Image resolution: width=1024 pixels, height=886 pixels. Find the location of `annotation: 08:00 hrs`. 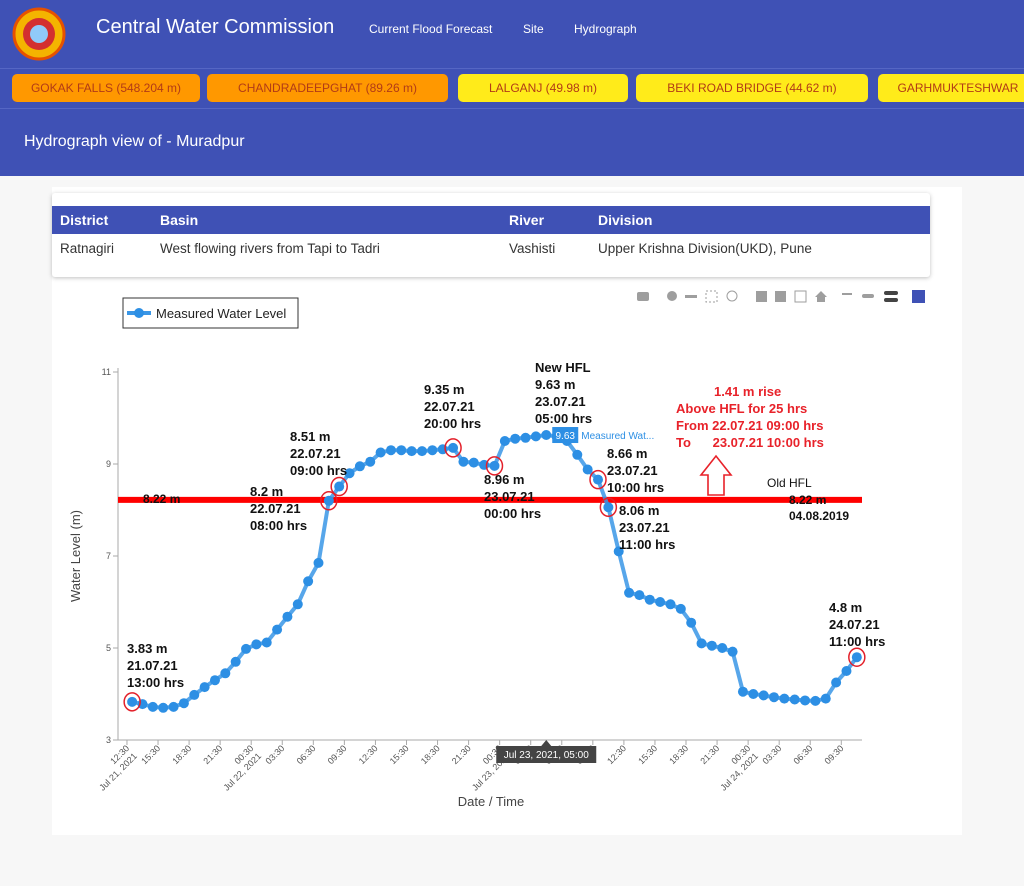

annotation: 08:00 hrs is located at coordinates (278, 525).